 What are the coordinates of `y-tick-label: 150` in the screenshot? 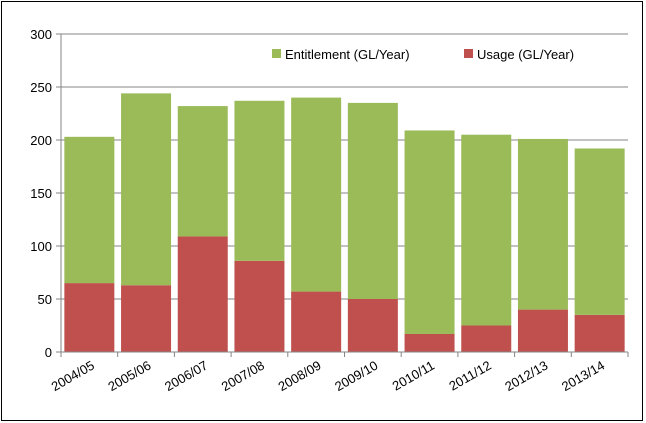 It's located at (41, 193).